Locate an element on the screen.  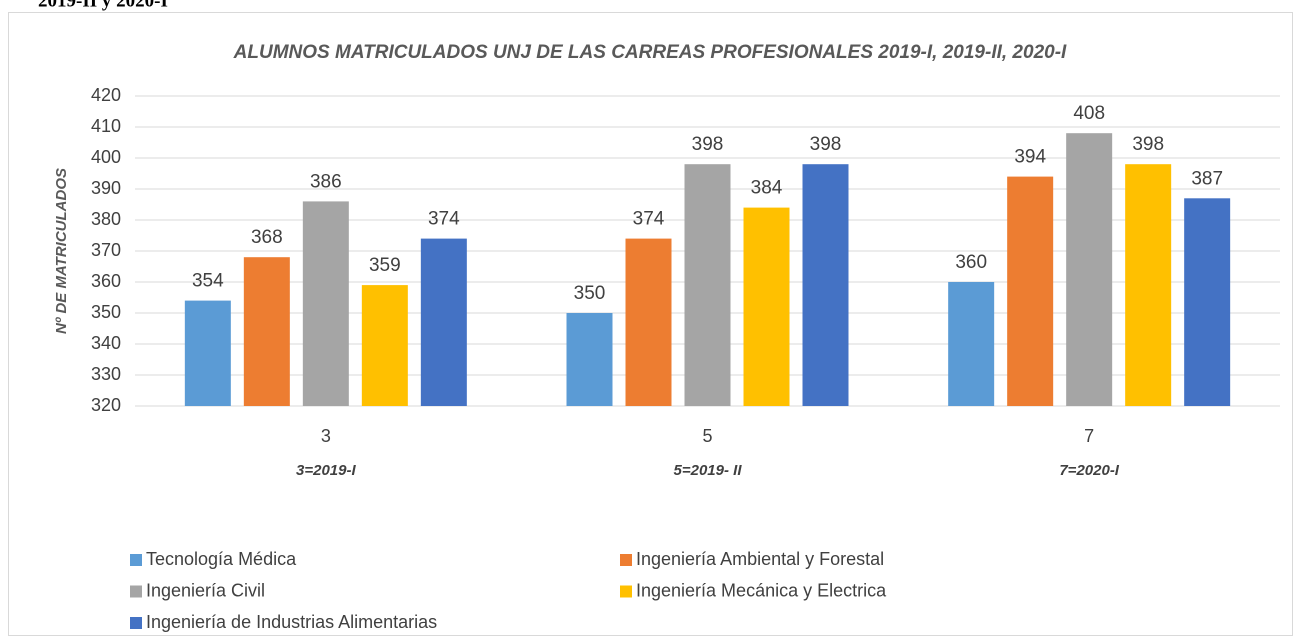
category-note: 7=2020-I is located at coordinates (1089, 470).